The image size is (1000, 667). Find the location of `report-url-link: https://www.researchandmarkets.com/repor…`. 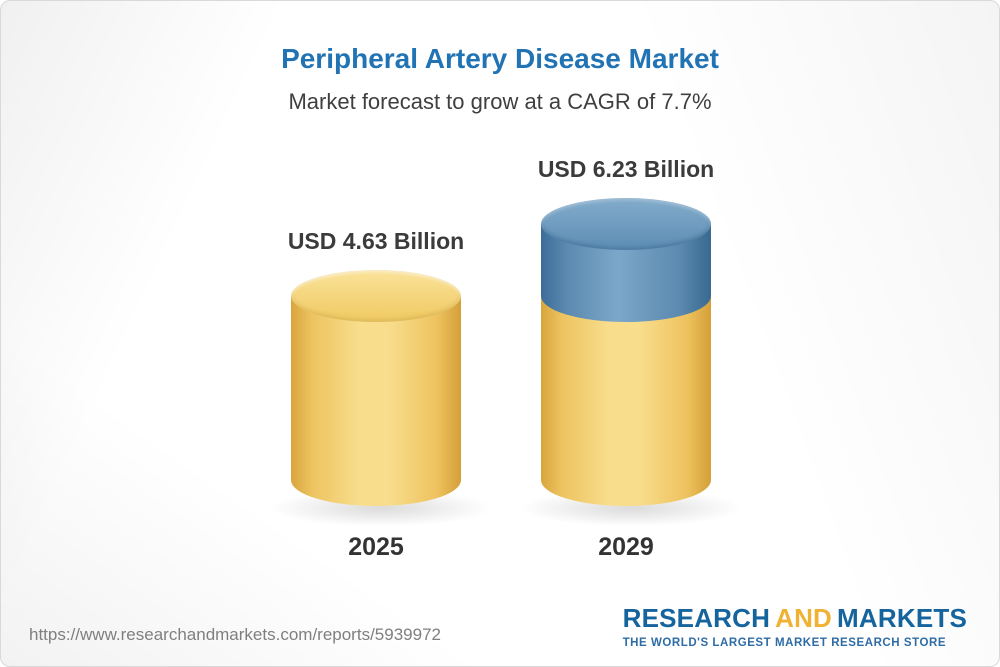

report-url-link: https://www.researchandmarkets.com/repor… is located at coordinates (235, 634).